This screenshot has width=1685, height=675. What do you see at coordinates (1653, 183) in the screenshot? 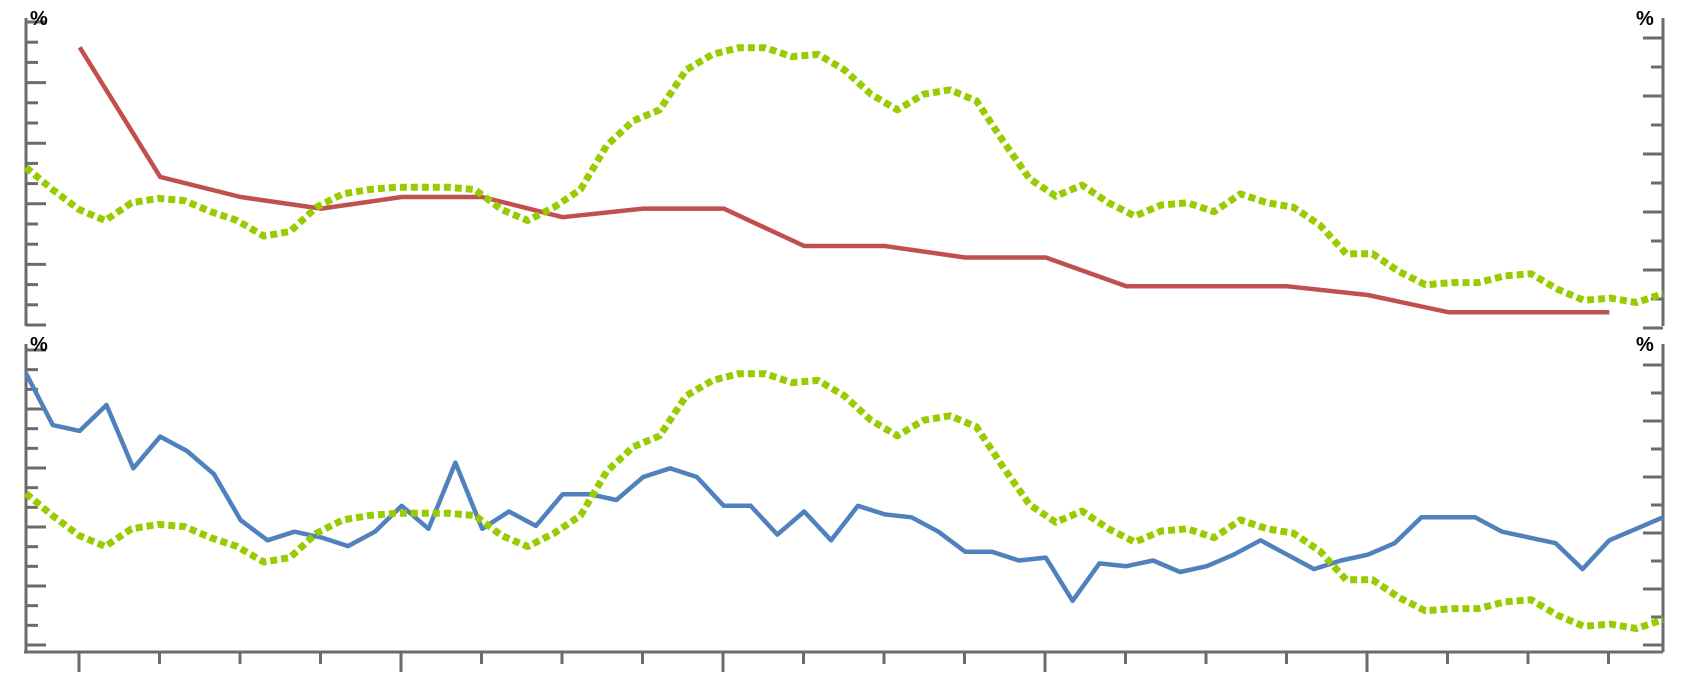
I see `top-right-y-ticks` at bounding box center [1653, 183].